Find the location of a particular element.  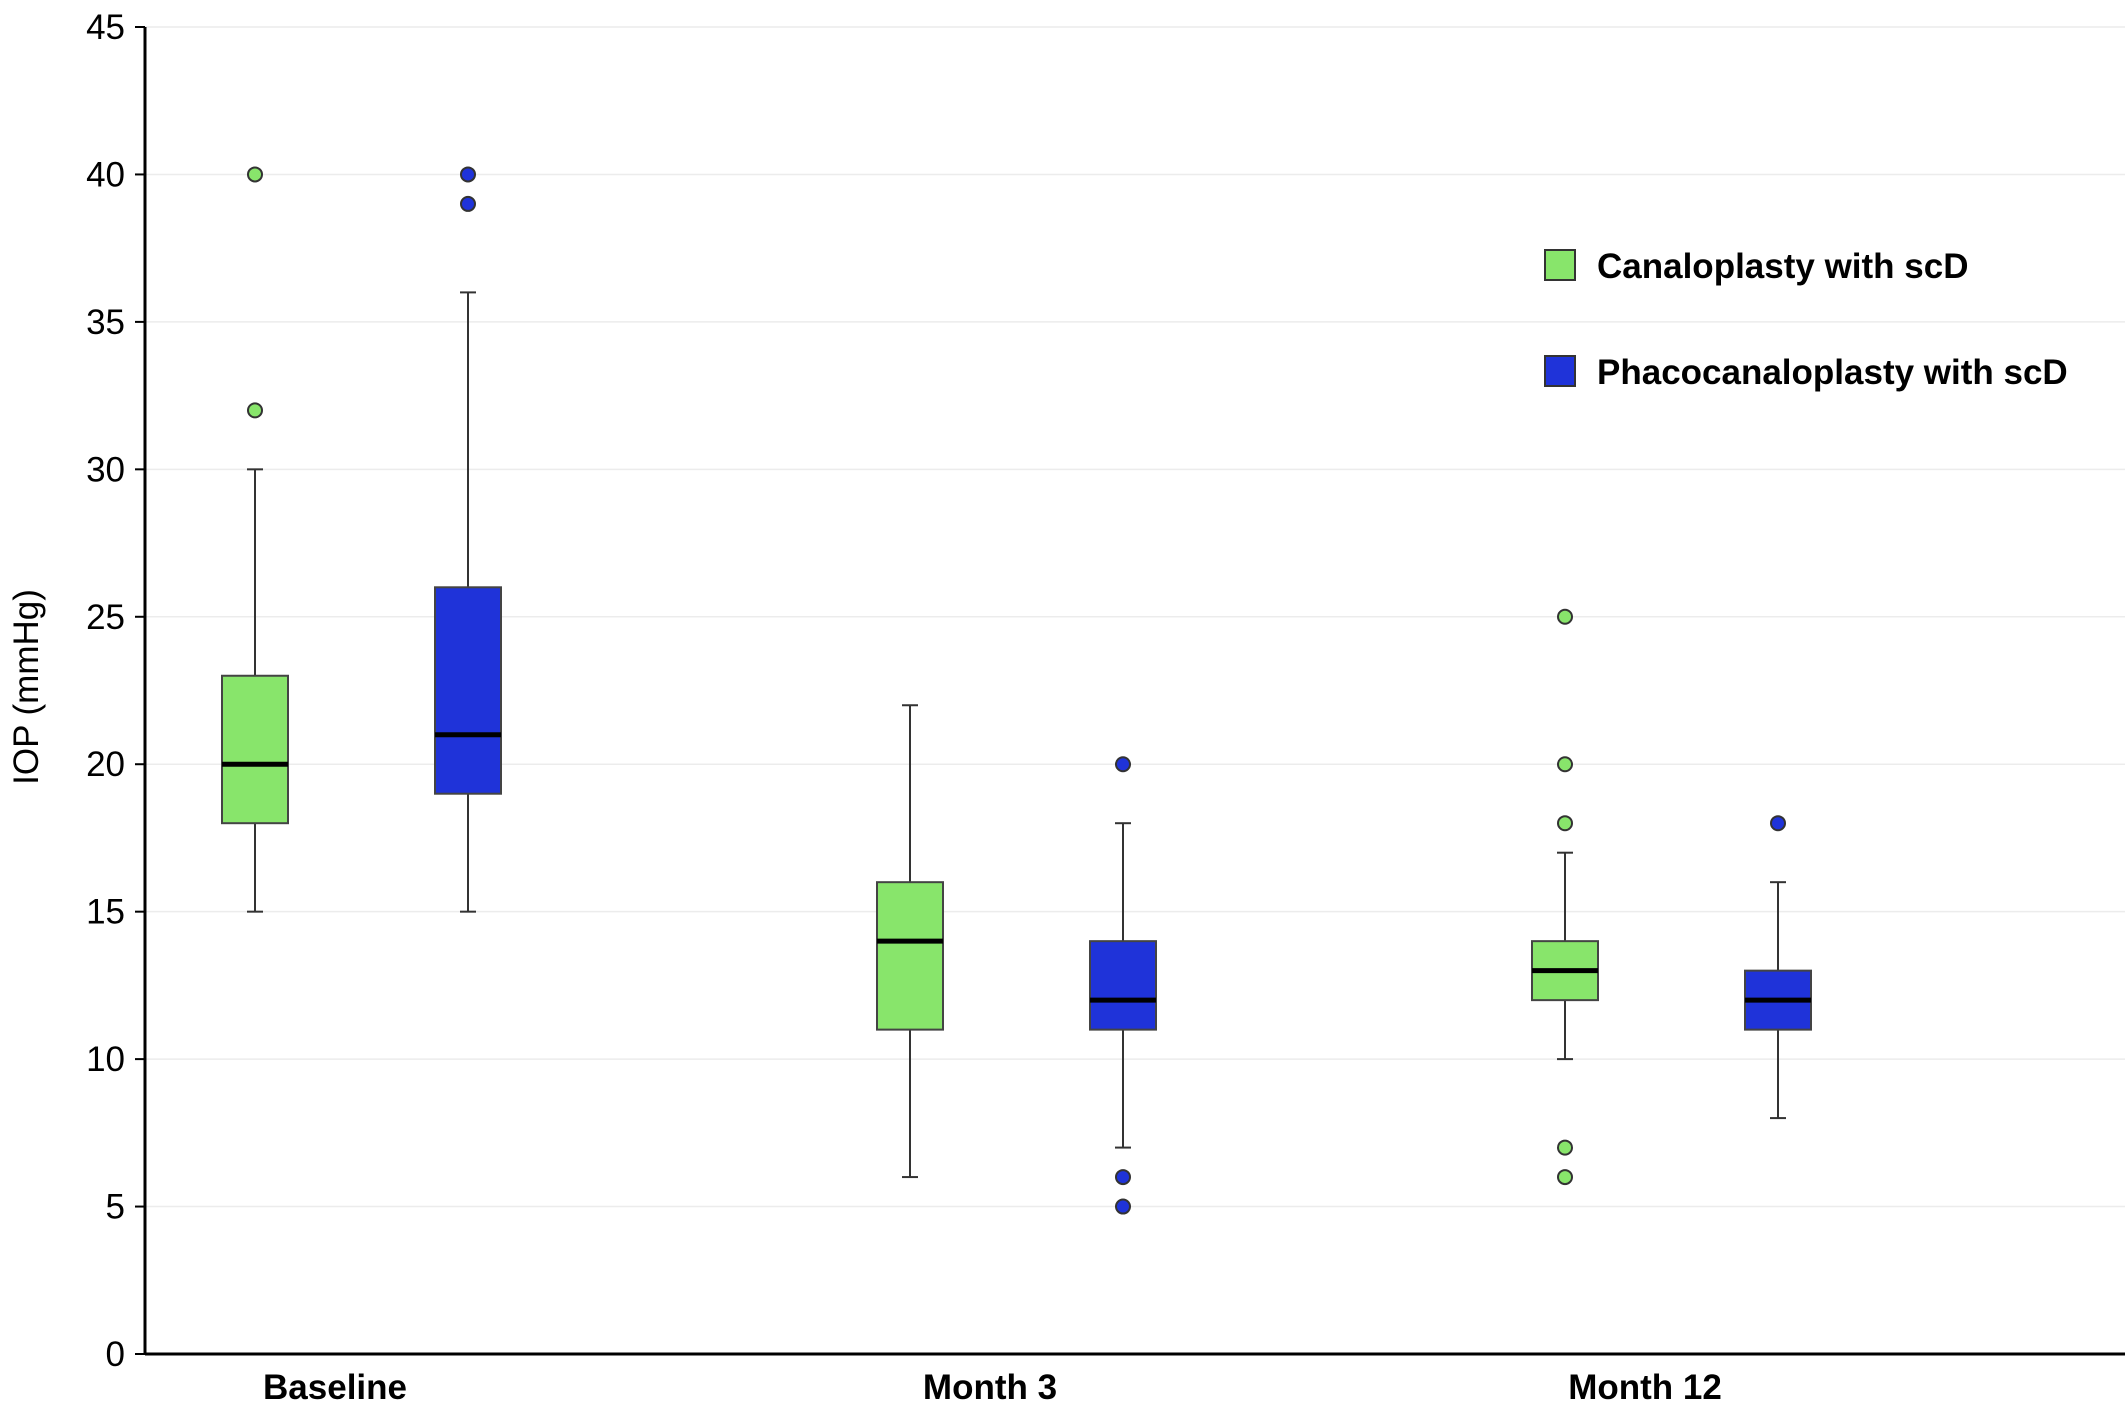

y-tick-label: 35 is located at coordinates (105, 322).